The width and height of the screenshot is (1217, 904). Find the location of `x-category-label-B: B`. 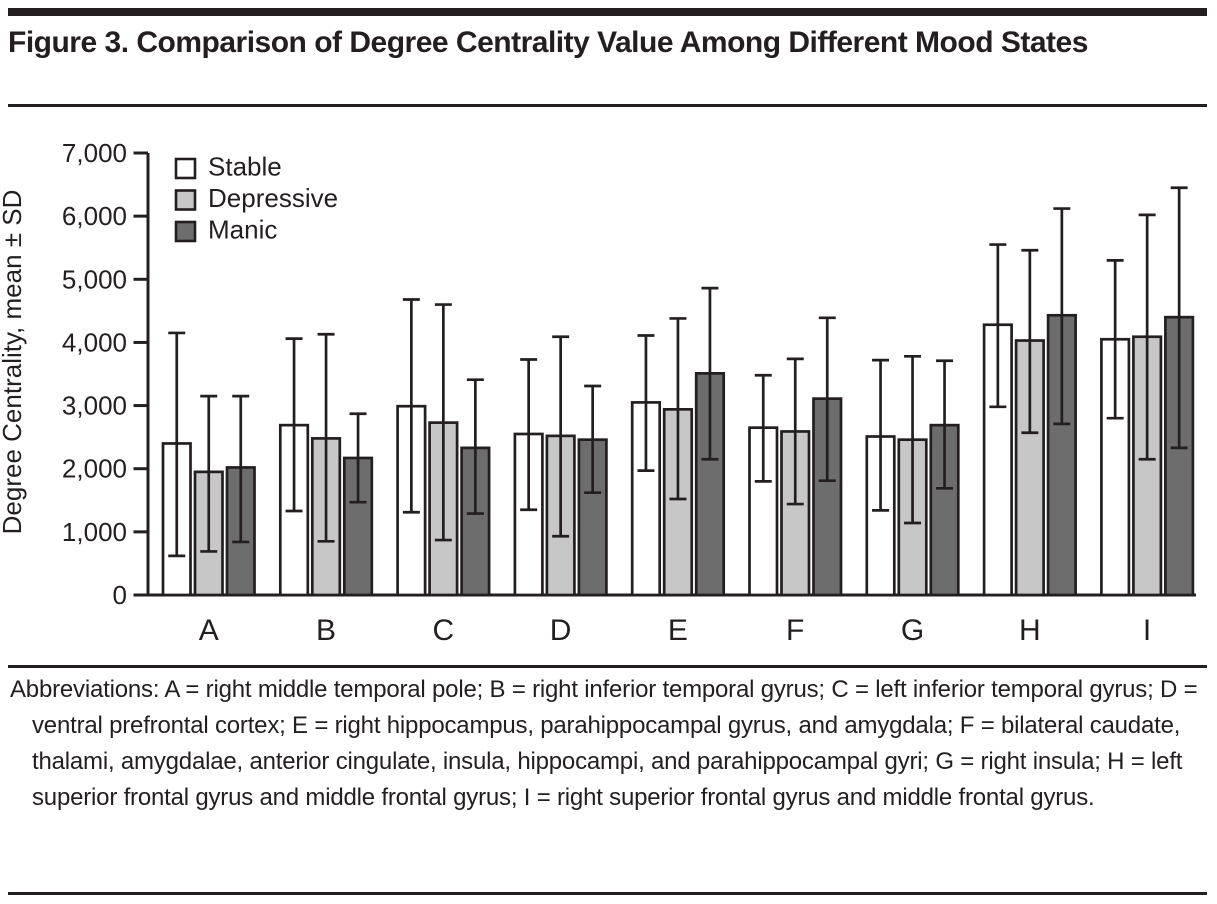

x-category-label-B: B is located at coordinates (326, 630).